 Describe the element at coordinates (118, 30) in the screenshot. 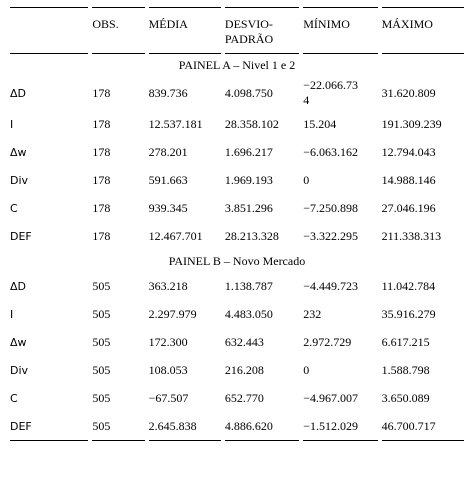

I see `column-header: OBS.` at that location.